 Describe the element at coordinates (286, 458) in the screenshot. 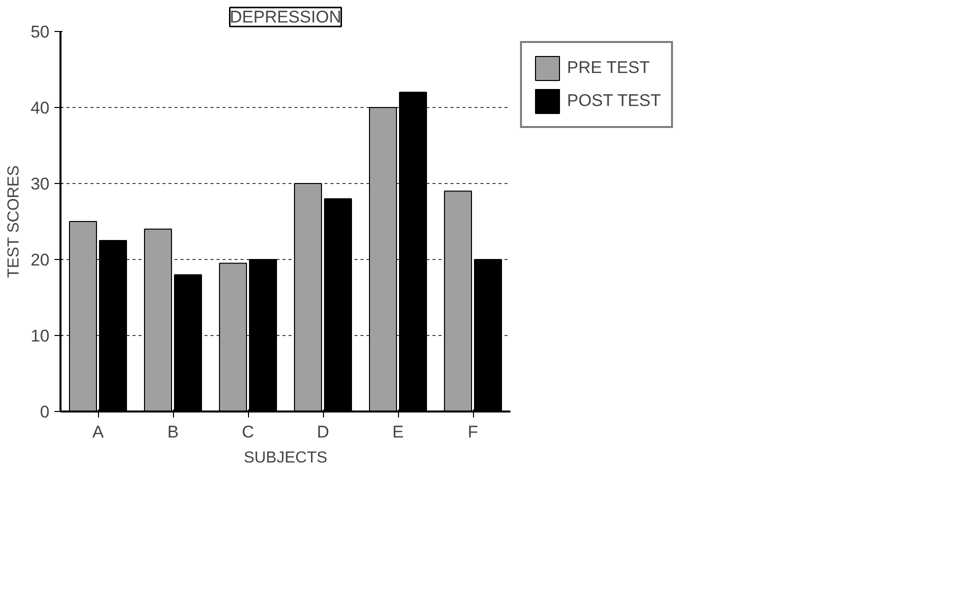

I see `x-axis-title: SUBJECTS` at that location.